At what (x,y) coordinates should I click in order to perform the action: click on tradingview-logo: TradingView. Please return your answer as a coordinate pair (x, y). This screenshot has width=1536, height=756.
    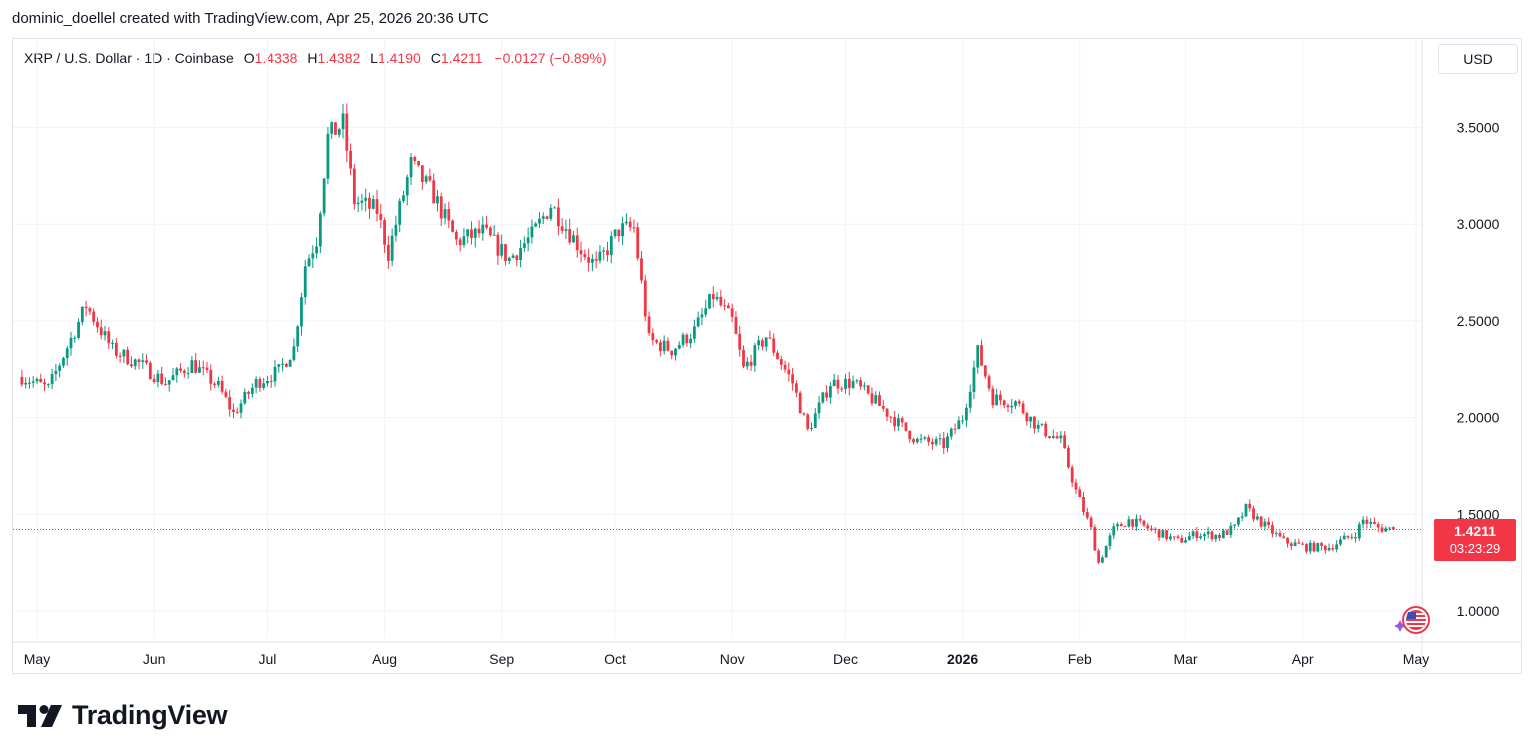
    Looking at the image, I should click on (122, 715).